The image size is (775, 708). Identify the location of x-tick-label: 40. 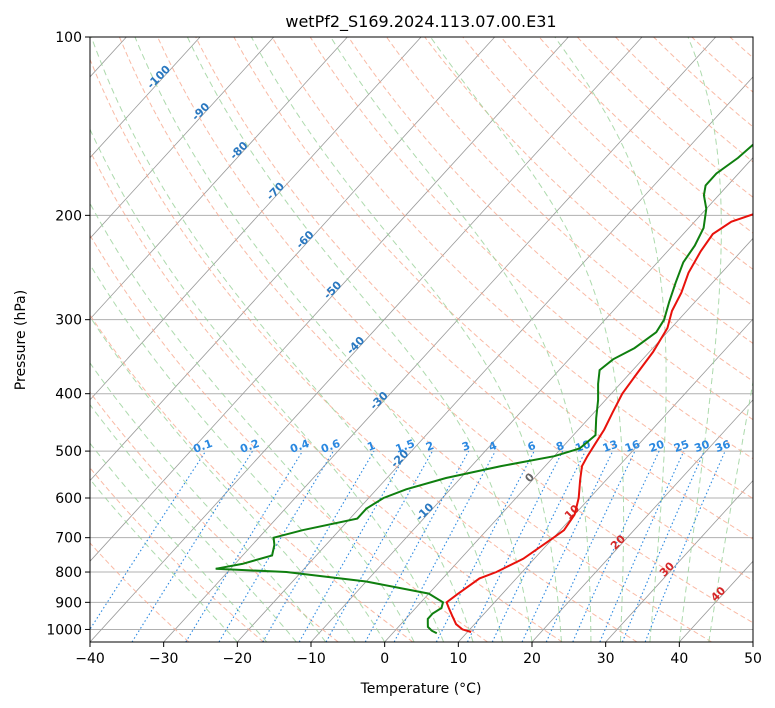
(679, 659).